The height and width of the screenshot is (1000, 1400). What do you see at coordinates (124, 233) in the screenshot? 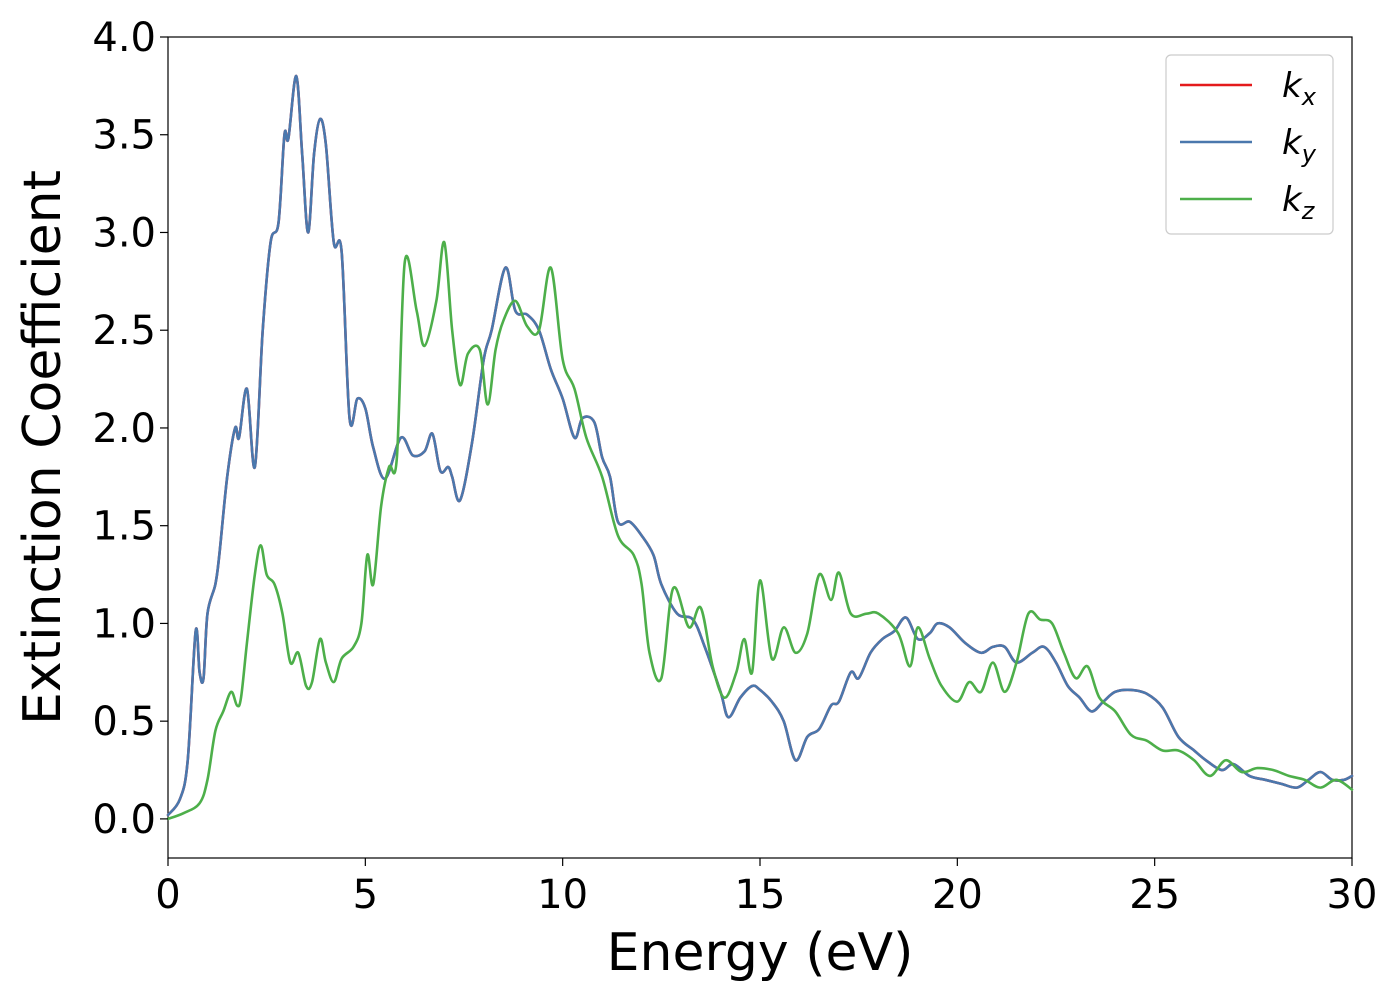
I see `y-tick-label: 3.0` at bounding box center [124, 233].